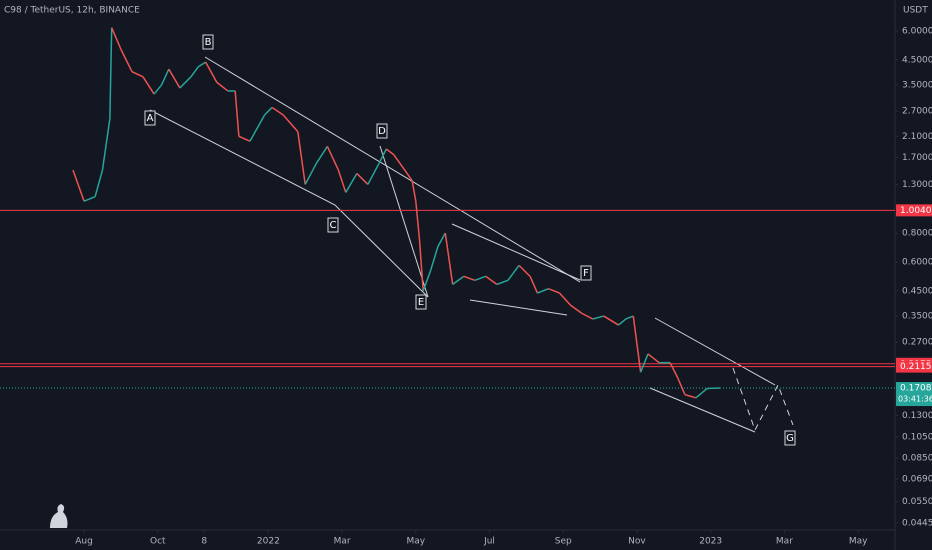  I want to click on price-label: 1.0040, so click(916, 211).